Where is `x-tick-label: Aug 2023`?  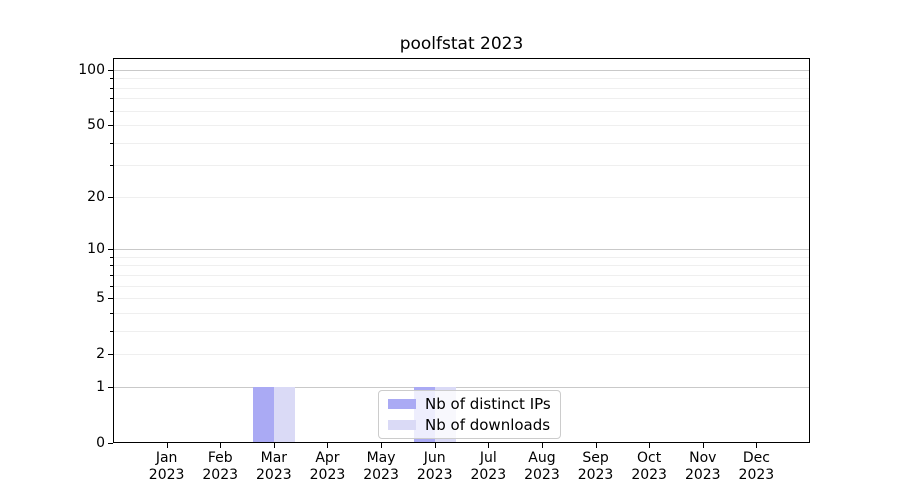
x-tick-label: Aug 2023 is located at coordinates (542, 467).